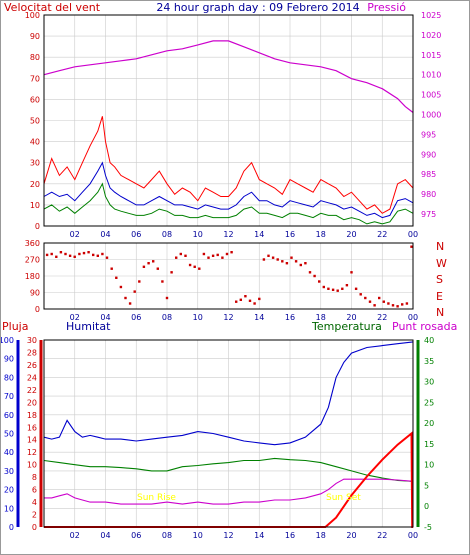 This screenshot has width=470, height=555. I want to click on wind-x-tick-label: 12, so click(228, 234).